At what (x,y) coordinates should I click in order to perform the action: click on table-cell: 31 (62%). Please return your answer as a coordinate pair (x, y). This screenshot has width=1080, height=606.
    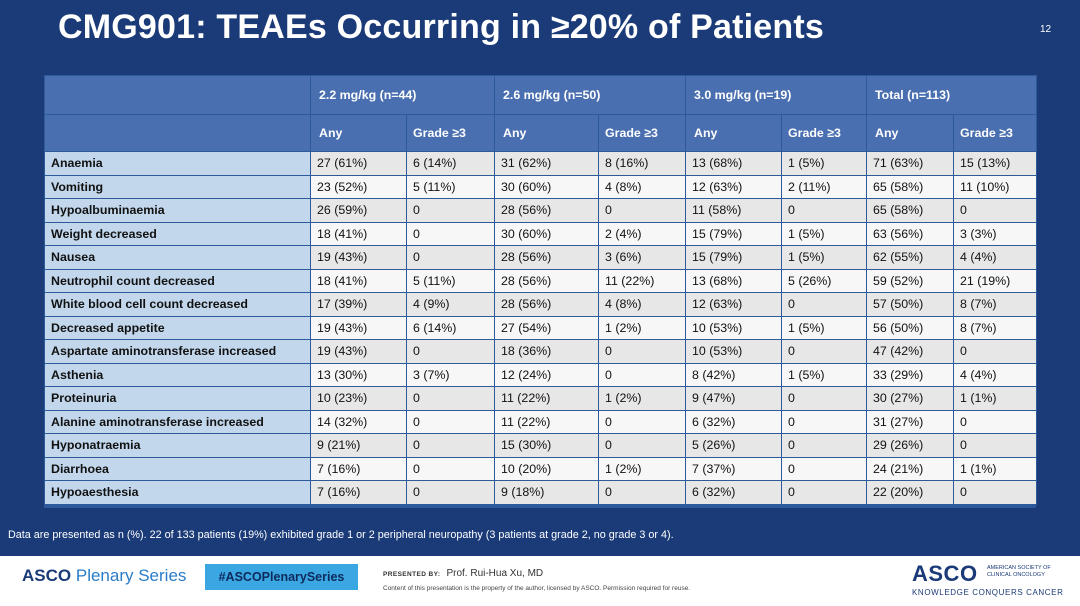
    Looking at the image, I should click on (546, 163).